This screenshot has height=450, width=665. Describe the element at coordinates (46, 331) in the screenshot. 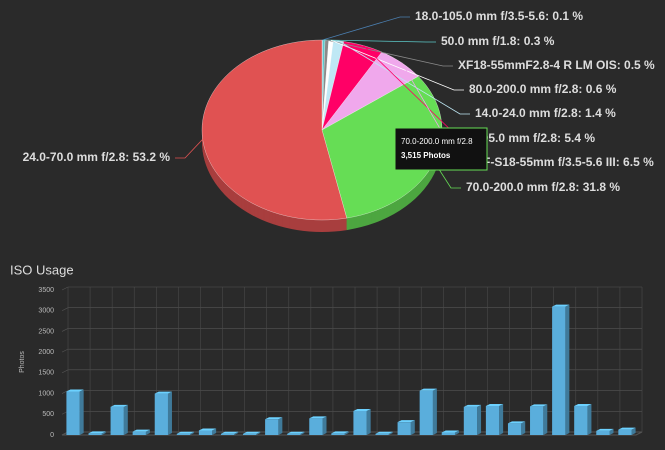

I see `y-tick-label: 2500` at that location.